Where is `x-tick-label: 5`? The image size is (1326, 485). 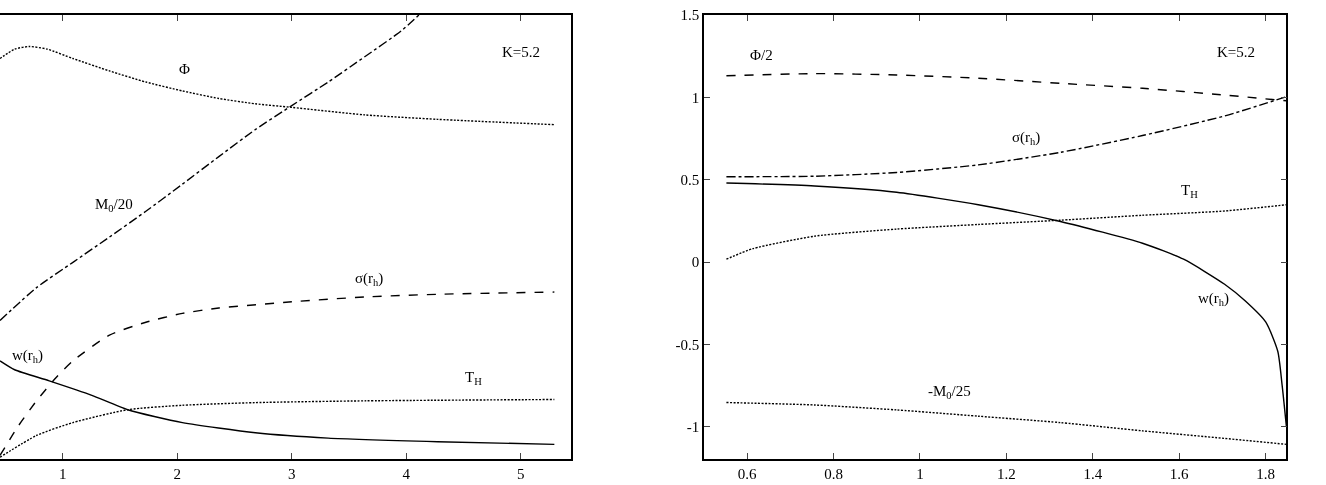 x-tick-label: 5 is located at coordinates (521, 473).